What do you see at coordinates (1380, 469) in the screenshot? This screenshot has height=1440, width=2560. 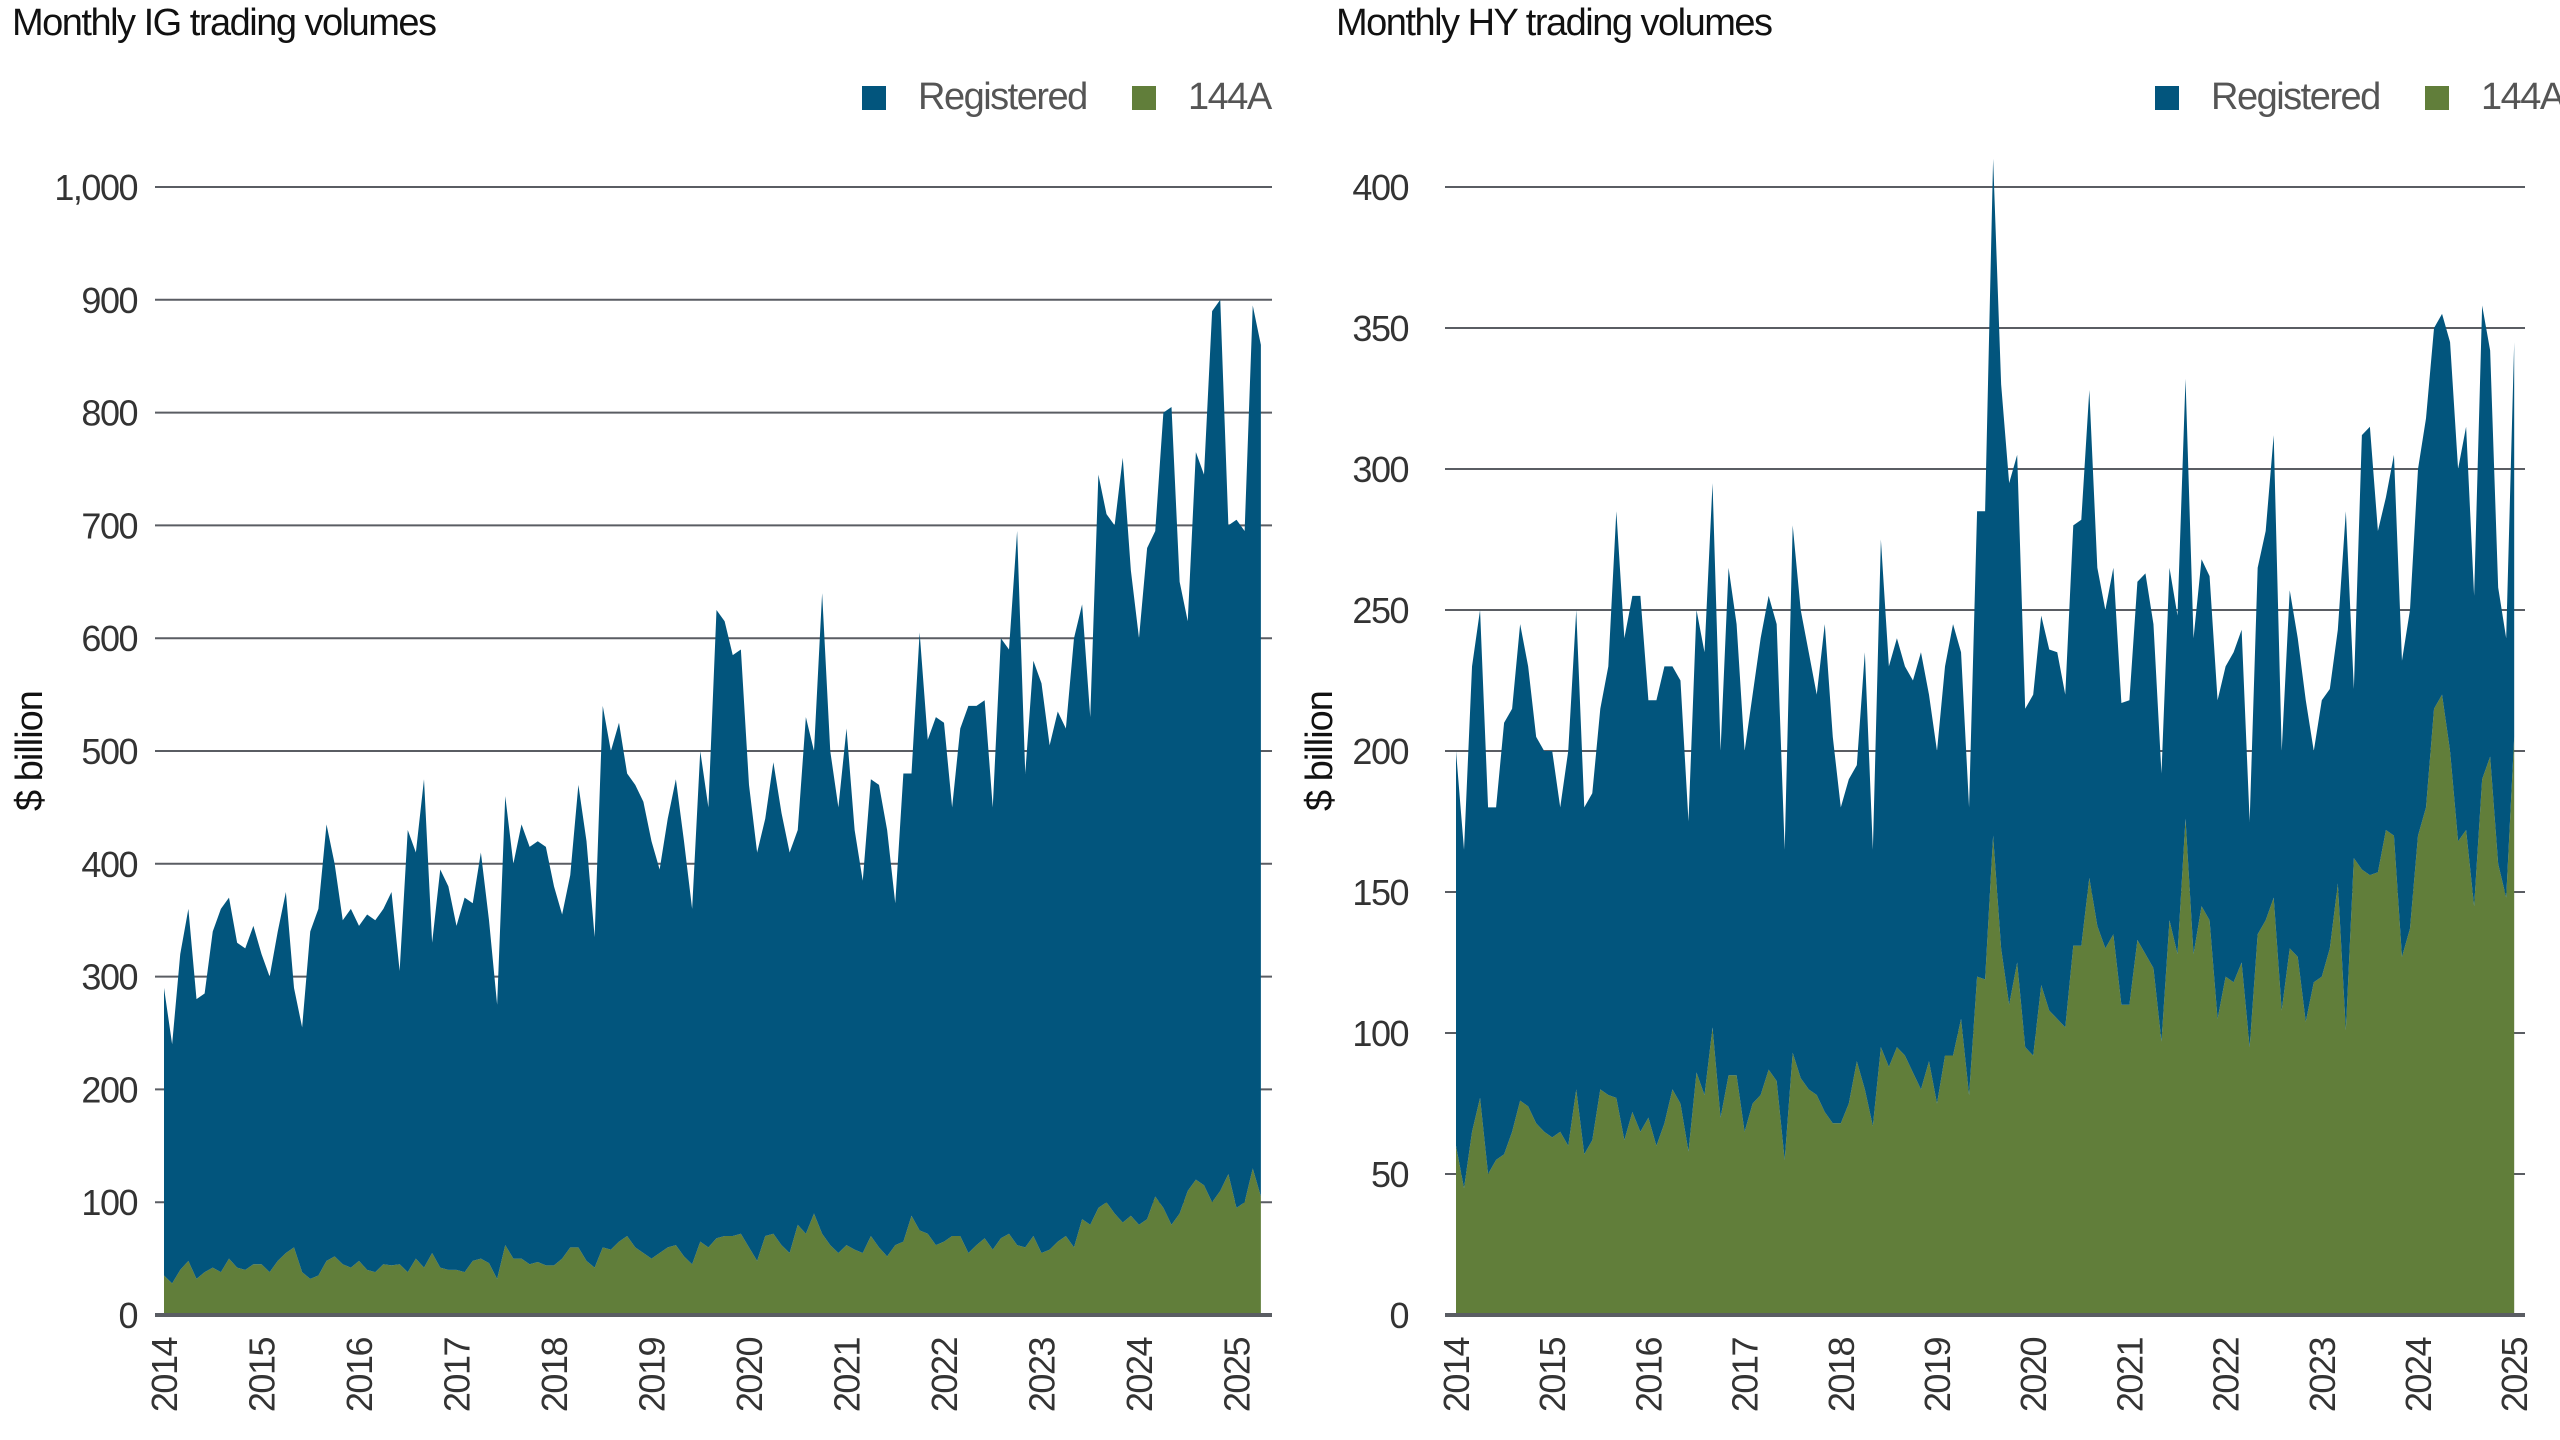 I see `hy-y-tick-label: 300` at bounding box center [1380, 469].